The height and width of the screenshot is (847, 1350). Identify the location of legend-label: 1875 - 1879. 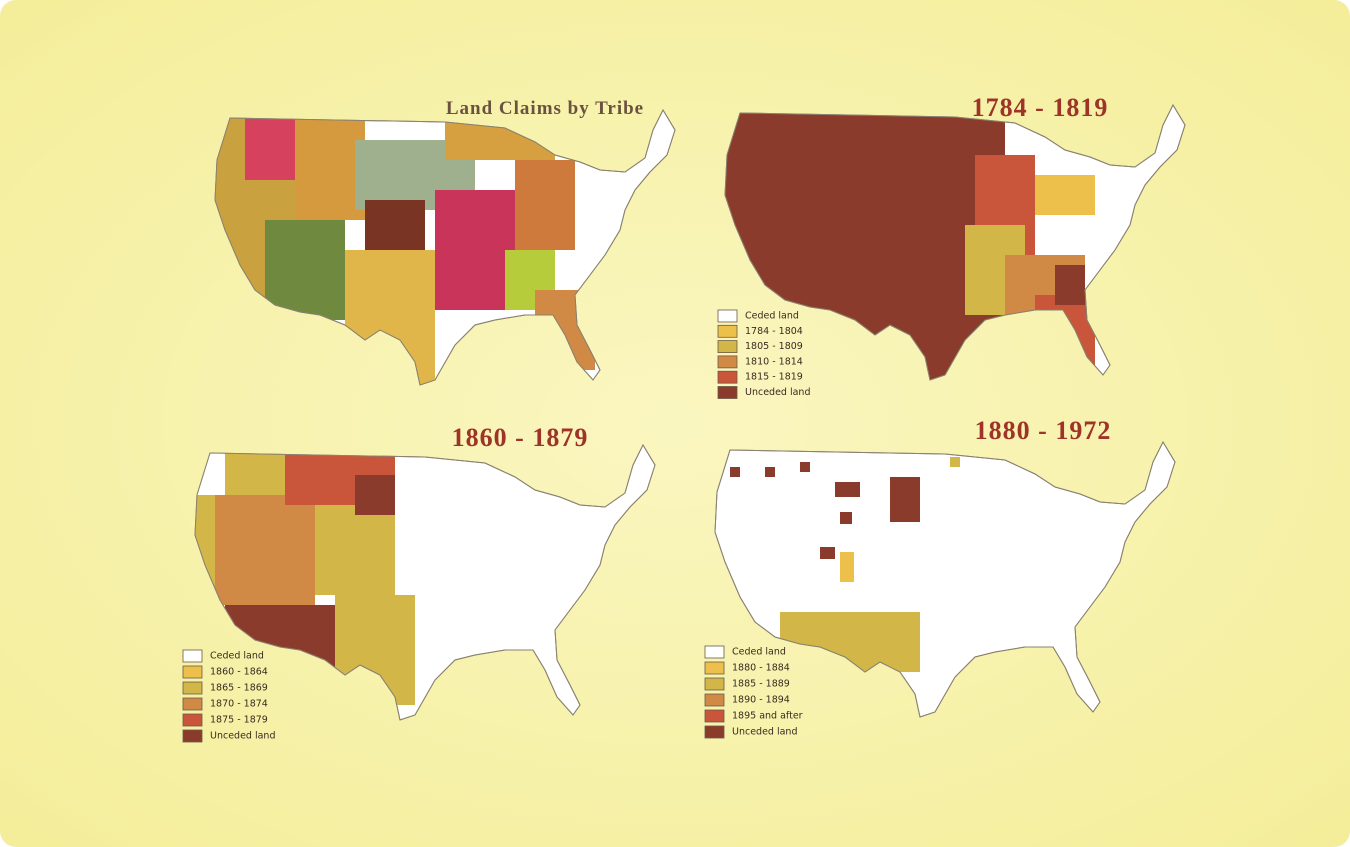
(239, 720).